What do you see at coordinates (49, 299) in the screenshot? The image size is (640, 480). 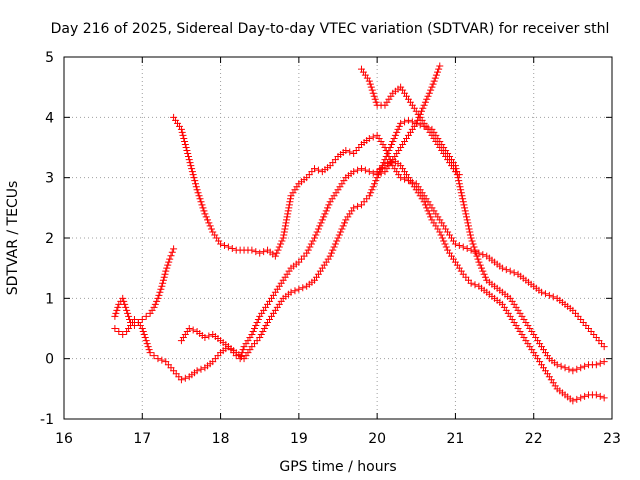 I see `y-tick-label: 1` at bounding box center [49, 299].